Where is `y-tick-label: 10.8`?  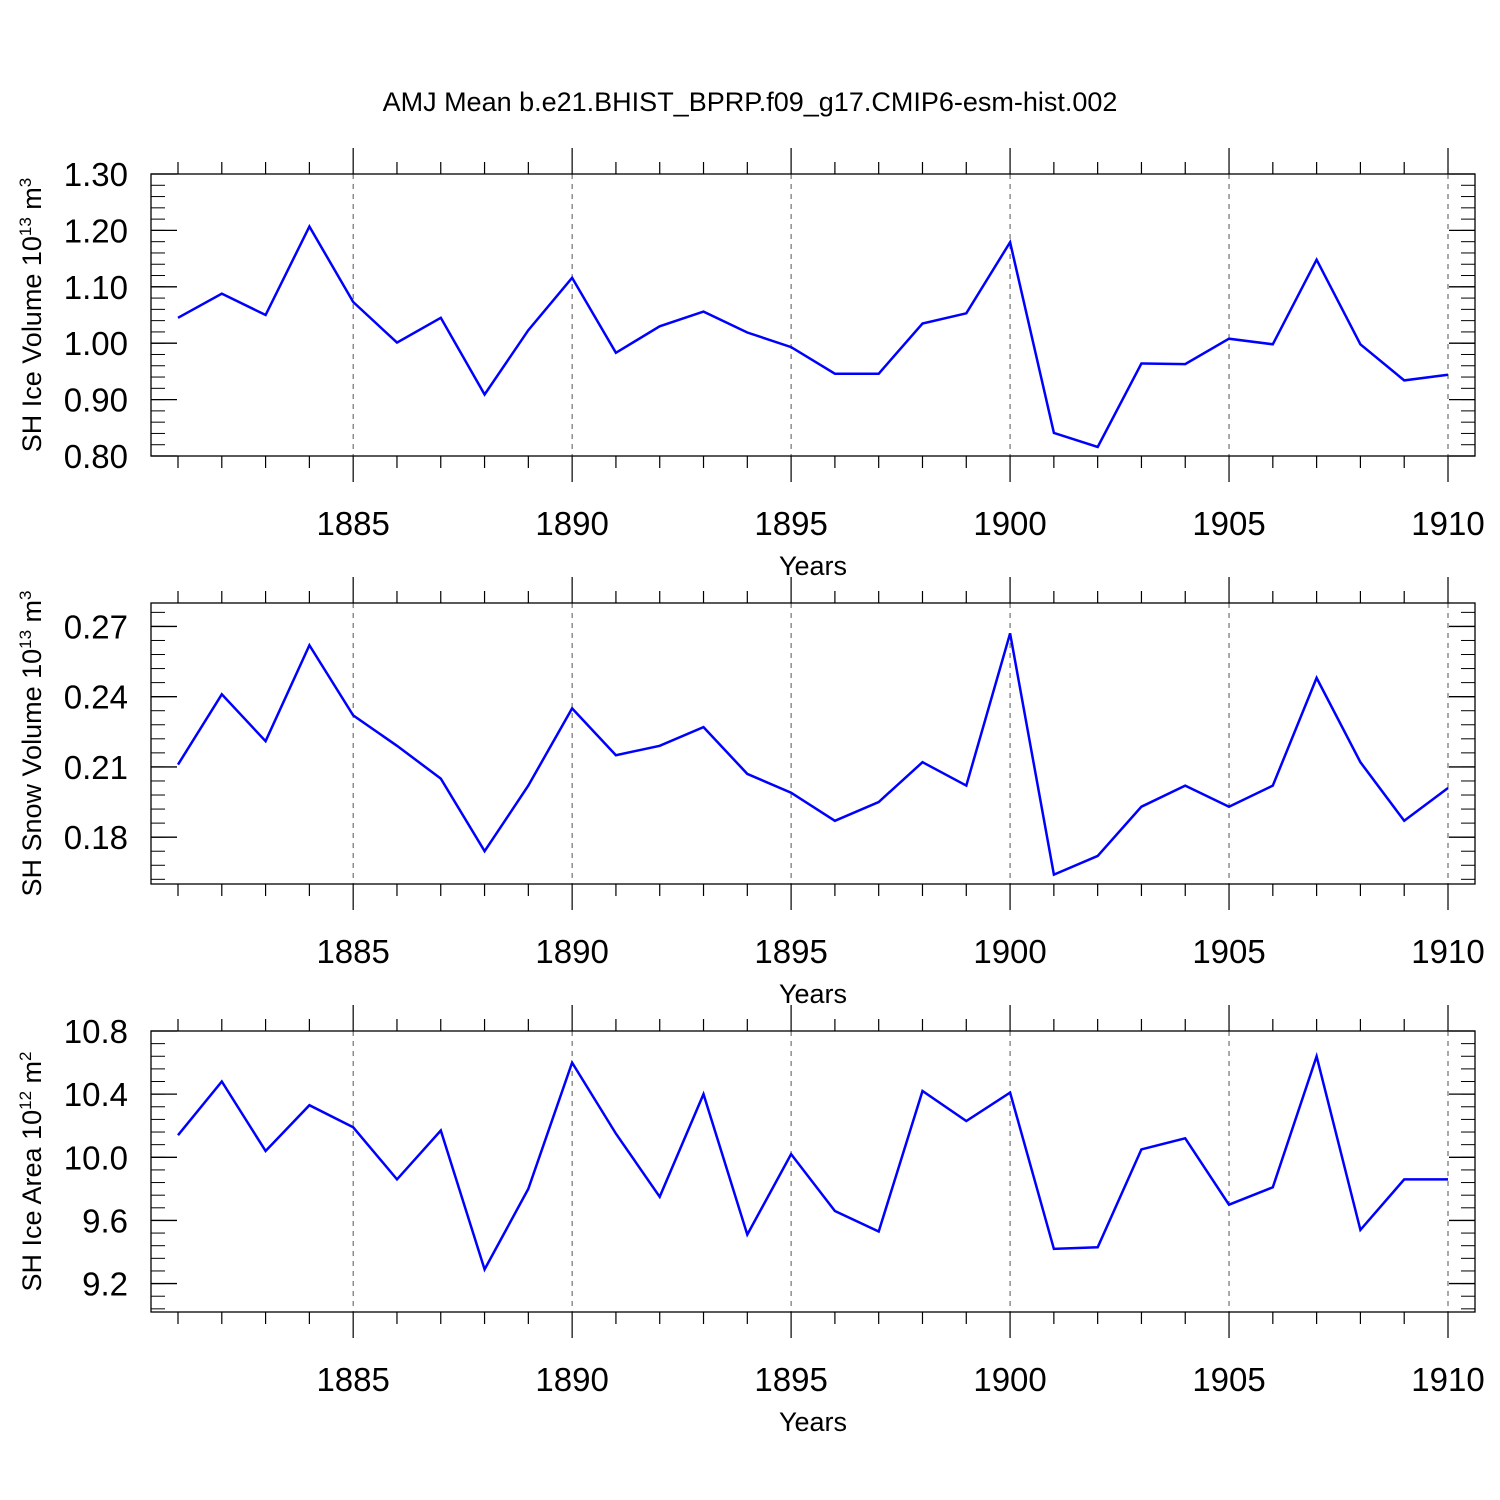
y-tick-label: 10.8 is located at coordinates (96, 1031).